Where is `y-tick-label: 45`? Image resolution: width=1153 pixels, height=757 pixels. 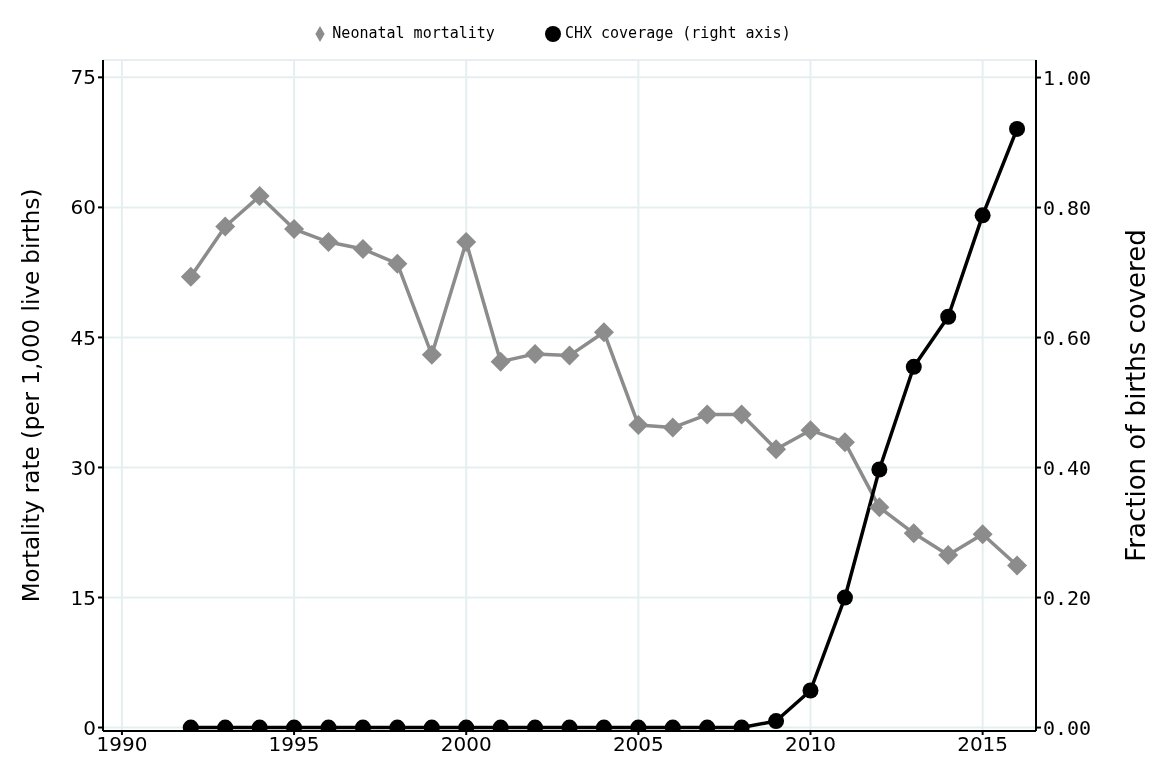
y-tick-label: 45 is located at coordinates (83, 337).